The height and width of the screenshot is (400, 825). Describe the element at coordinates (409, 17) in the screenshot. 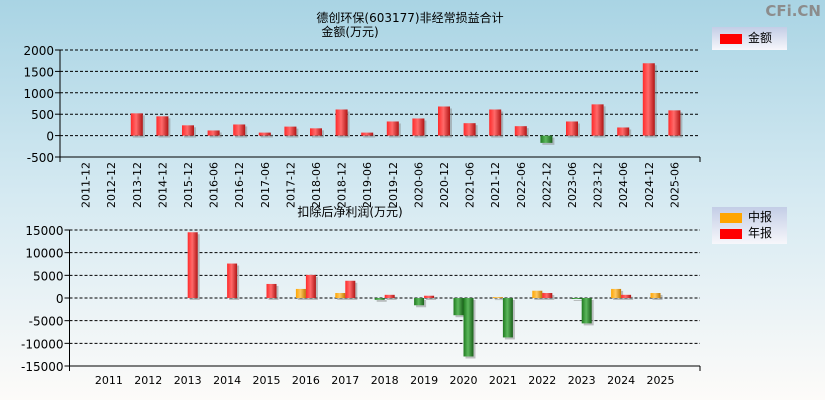

I see `chart-title: 德创环保(603177)非经常损益合计` at that location.